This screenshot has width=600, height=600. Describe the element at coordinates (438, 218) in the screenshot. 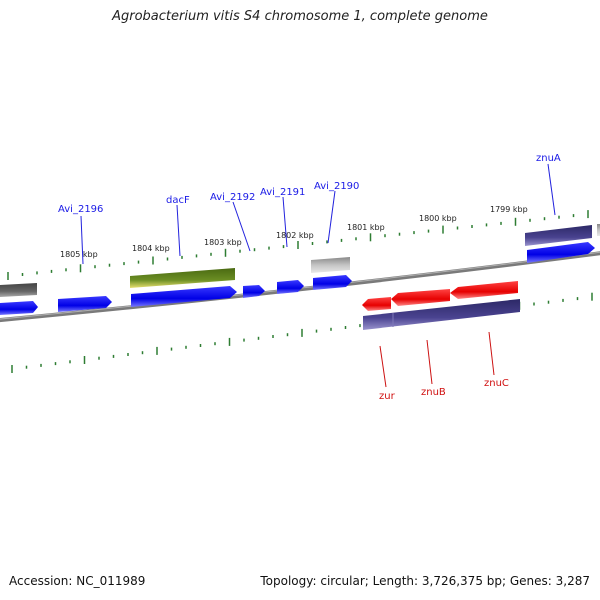

I see `scale-label-1800: 1800 kbp` at that location.